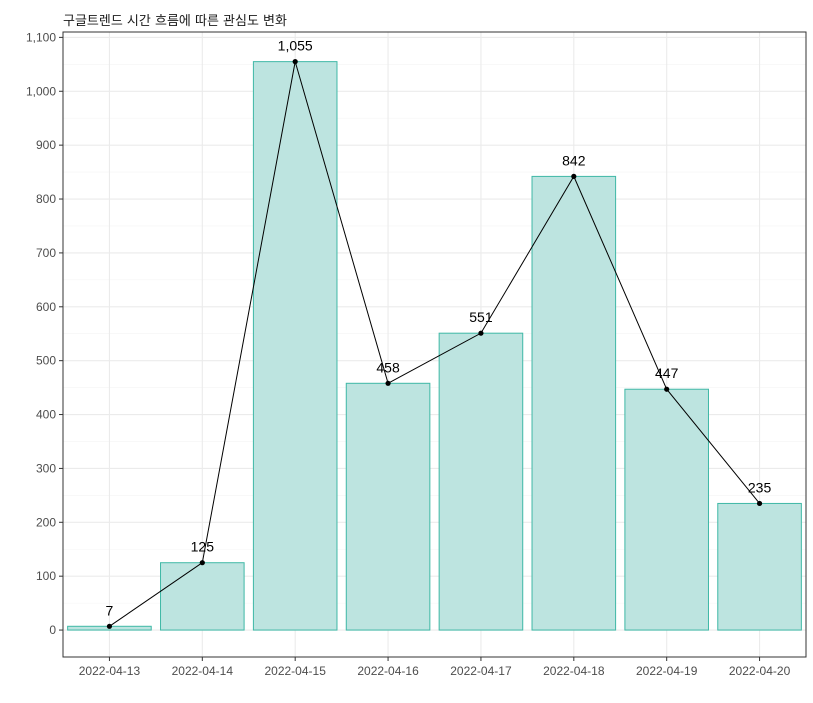 This screenshot has height=703, width=813. I want to click on x-tick-label: 2022-04-17, so click(481, 671).